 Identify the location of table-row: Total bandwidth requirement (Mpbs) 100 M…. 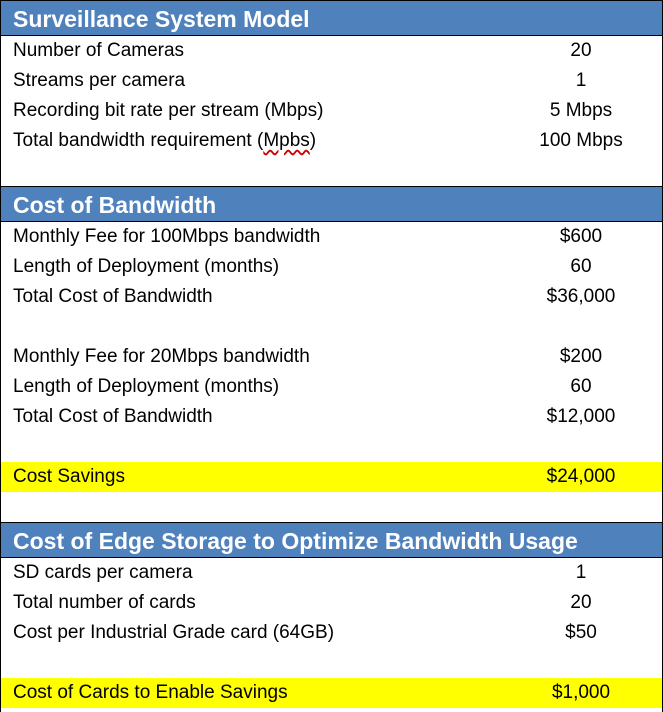
(331, 141).